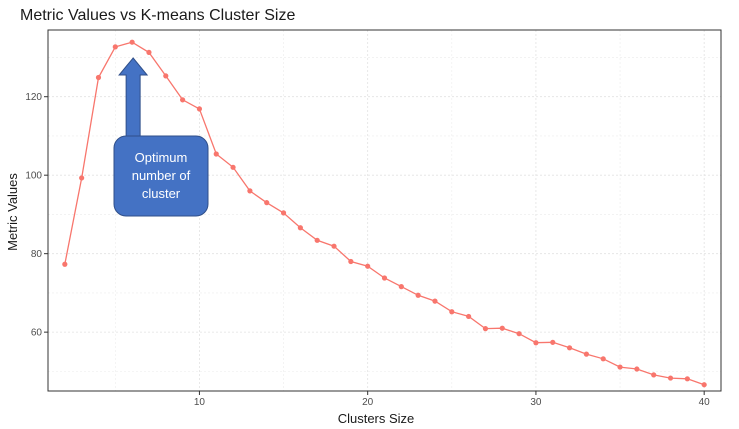 The width and height of the screenshot is (739, 429). I want to click on chart-title: Metric Values vs K-means Cluster Size, so click(157, 15).